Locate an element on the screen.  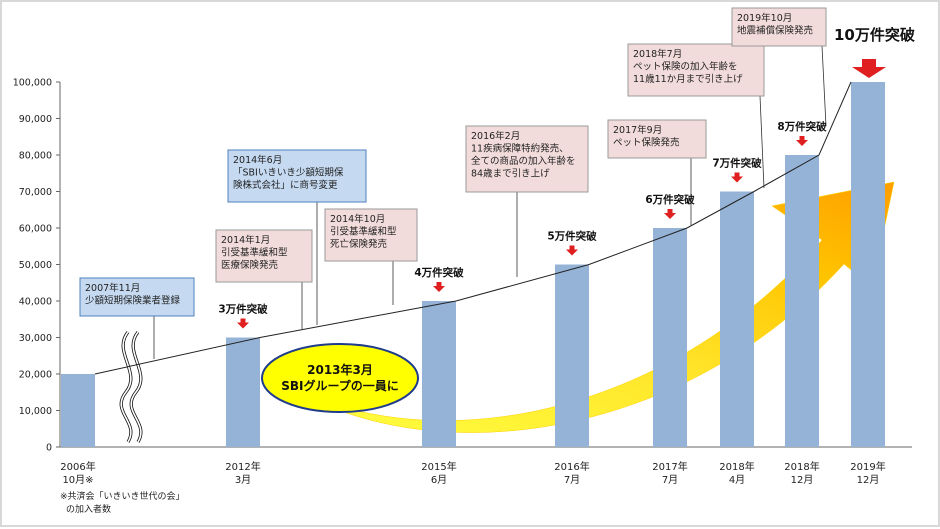
sbi-group-oval is located at coordinates (340, 378).